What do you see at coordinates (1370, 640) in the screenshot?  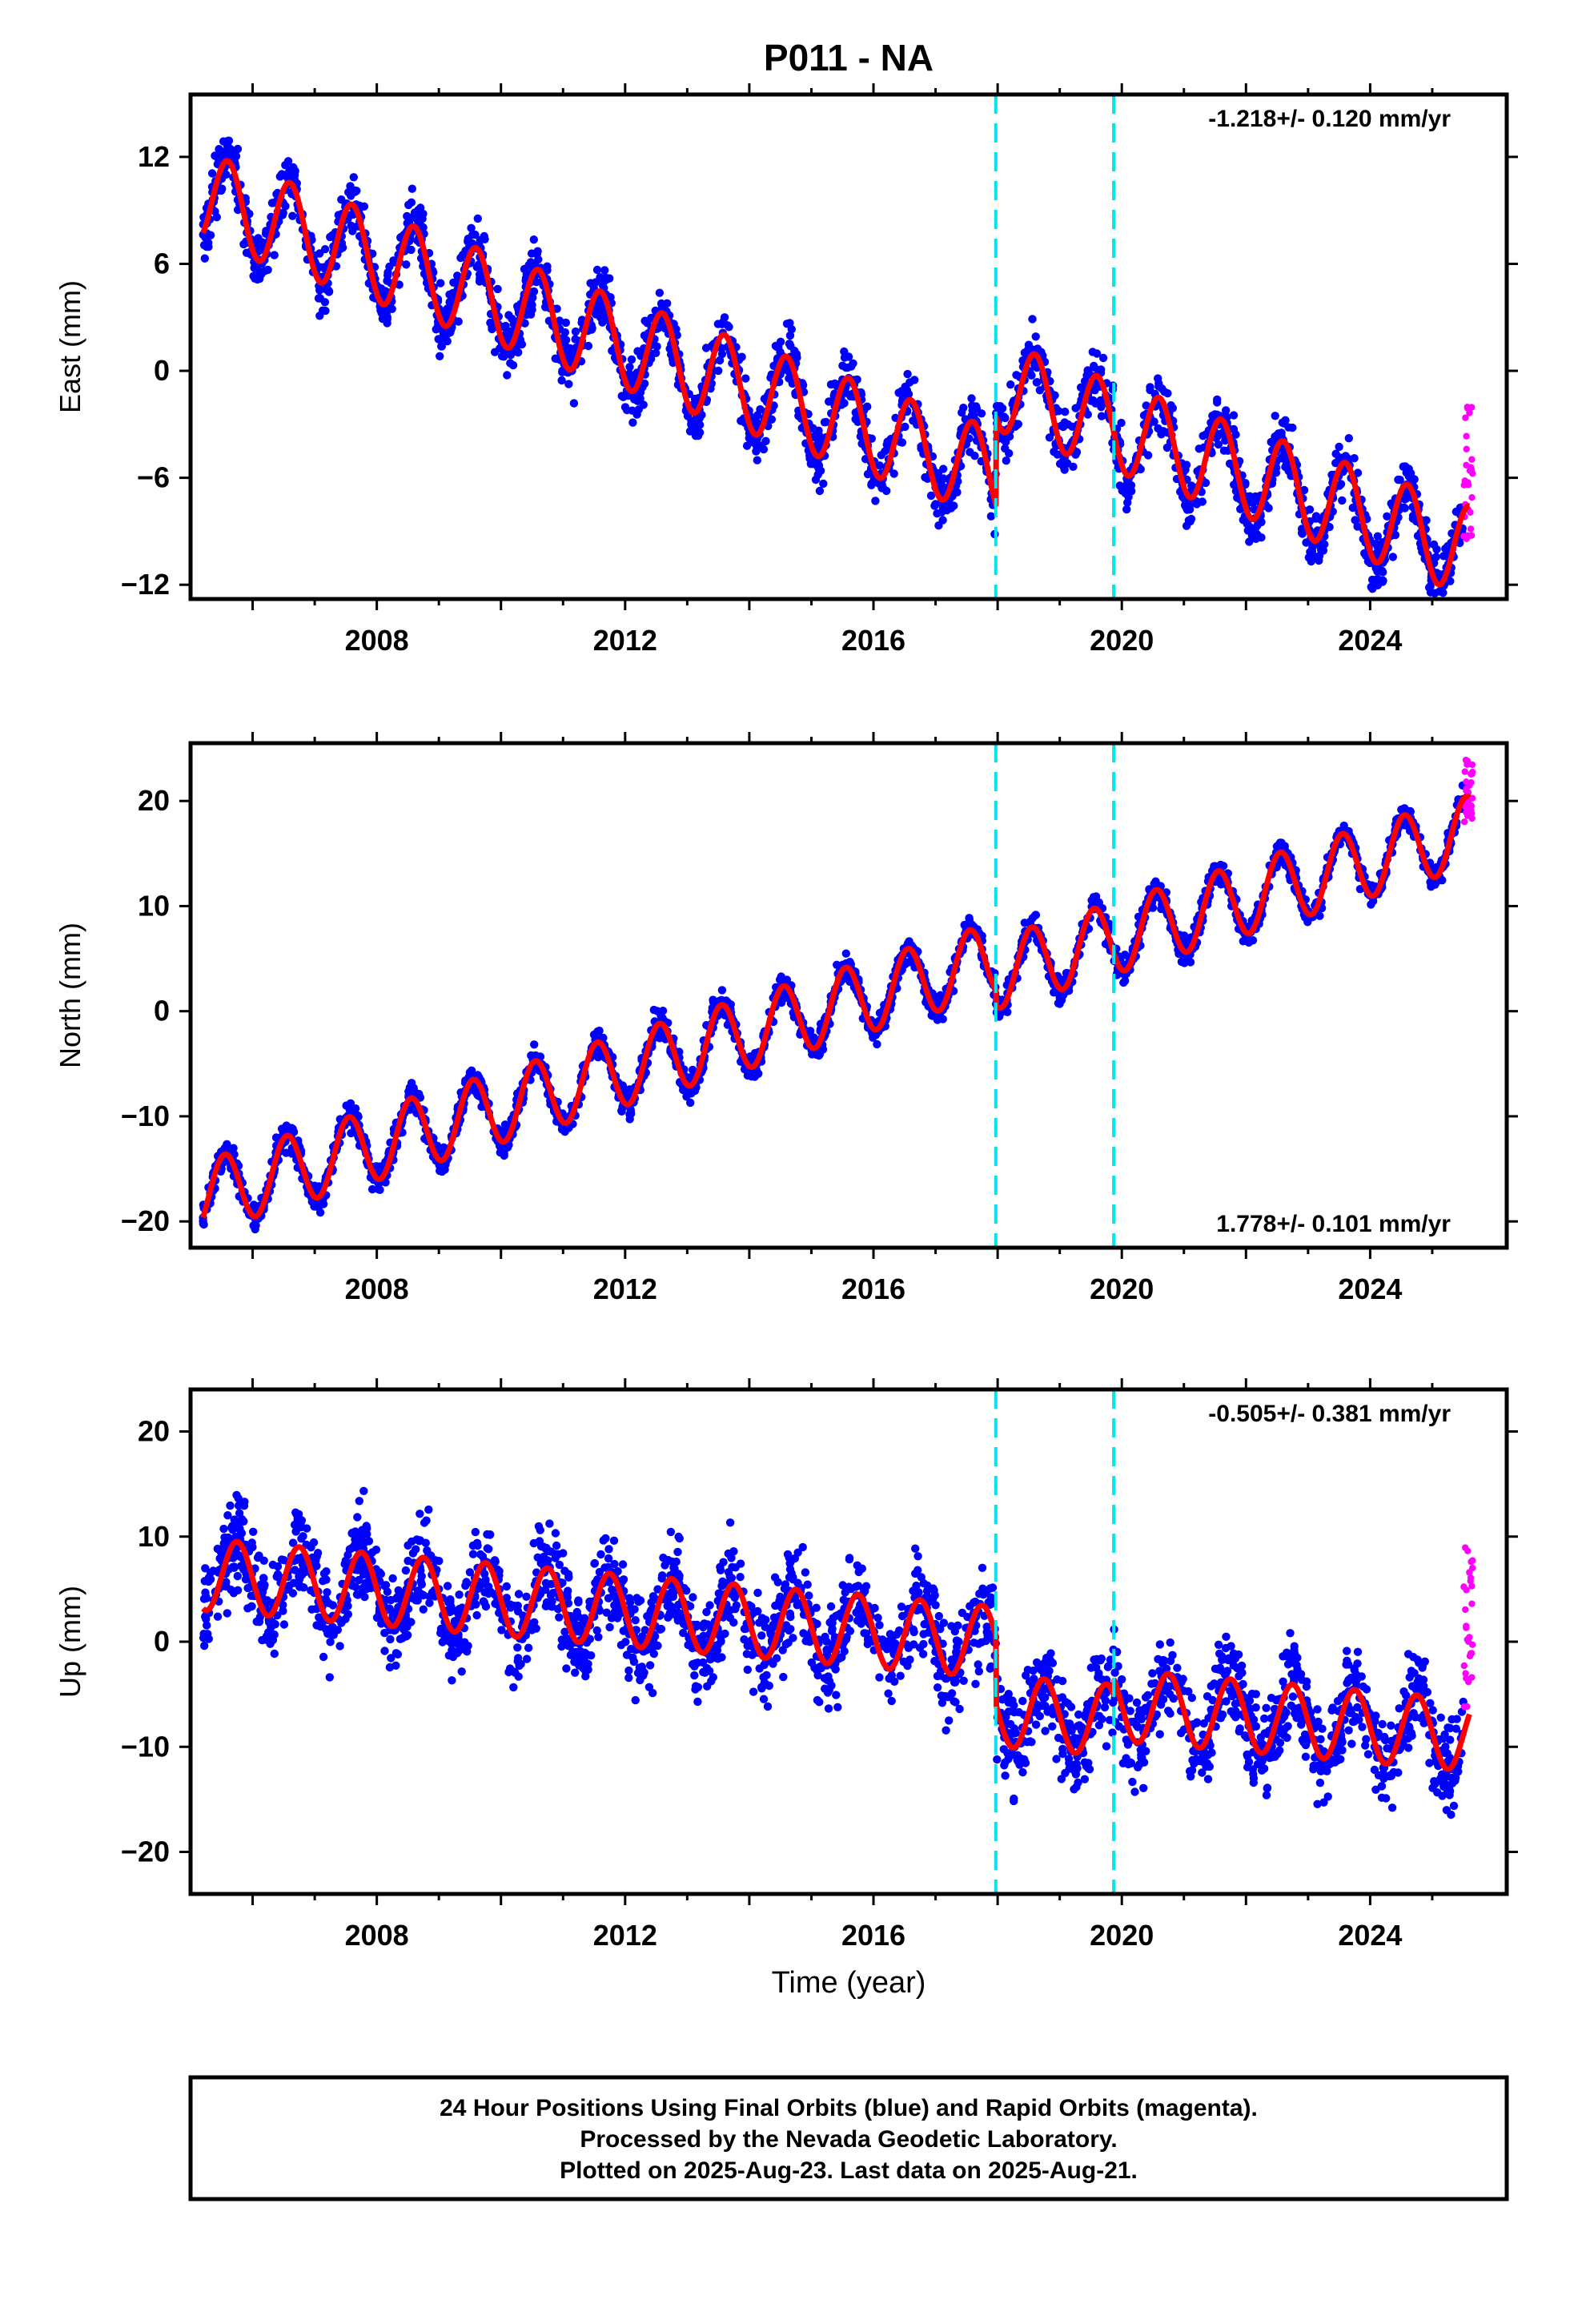 I see `x-tick-label: 2024` at bounding box center [1370, 640].